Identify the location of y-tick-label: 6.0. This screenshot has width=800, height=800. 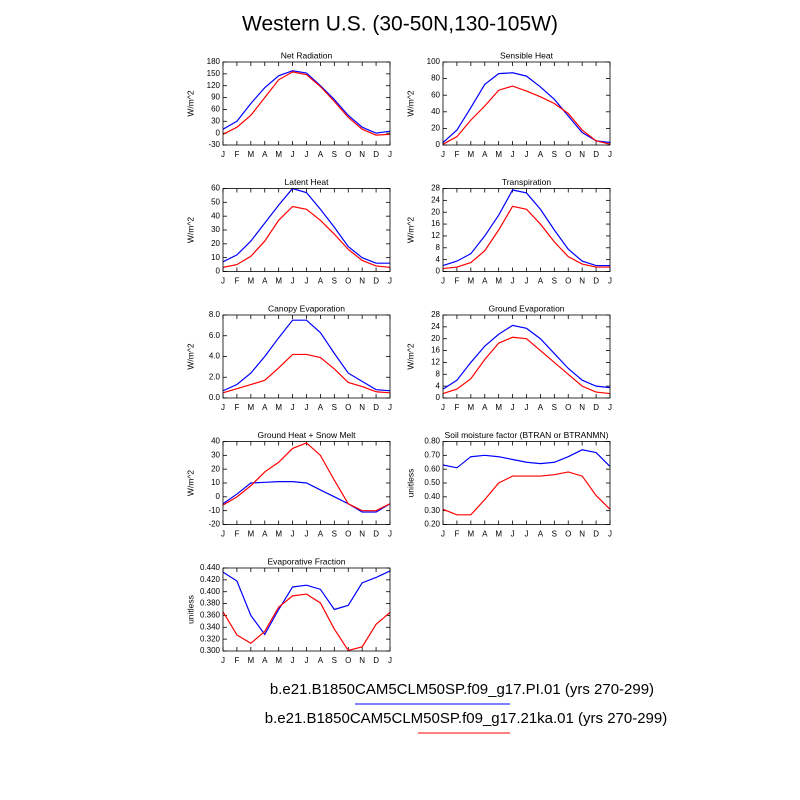
(215, 335).